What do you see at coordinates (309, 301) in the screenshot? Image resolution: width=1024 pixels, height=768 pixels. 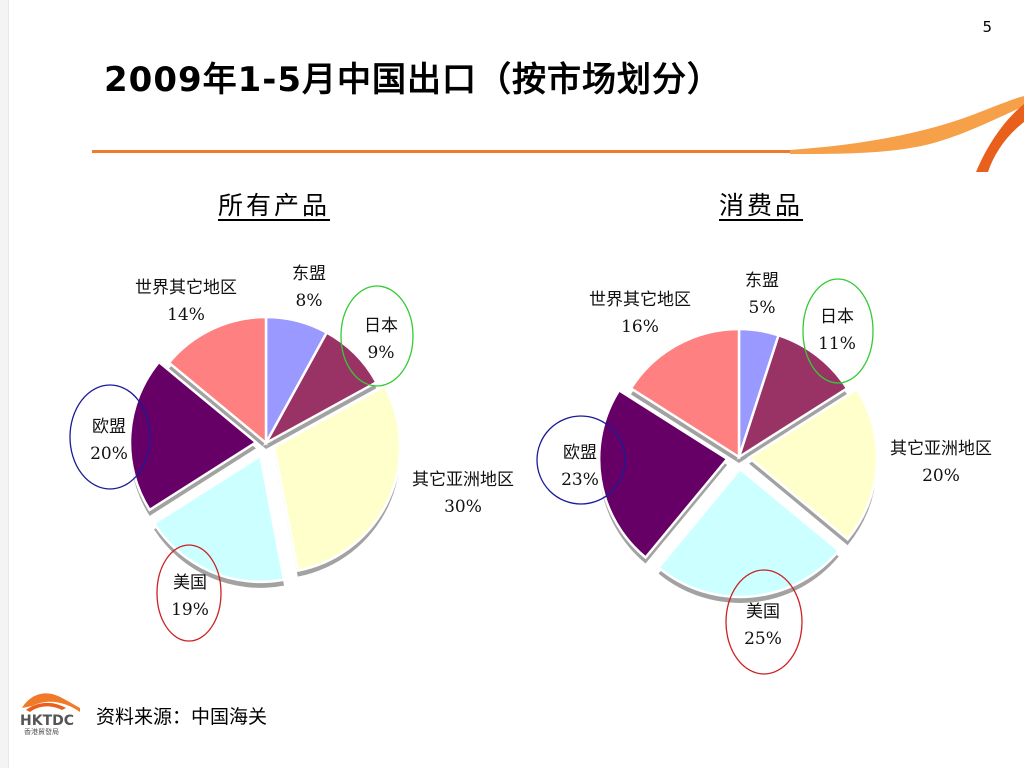 I see `pie-1-value-asean: 8%` at bounding box center [309, 301].